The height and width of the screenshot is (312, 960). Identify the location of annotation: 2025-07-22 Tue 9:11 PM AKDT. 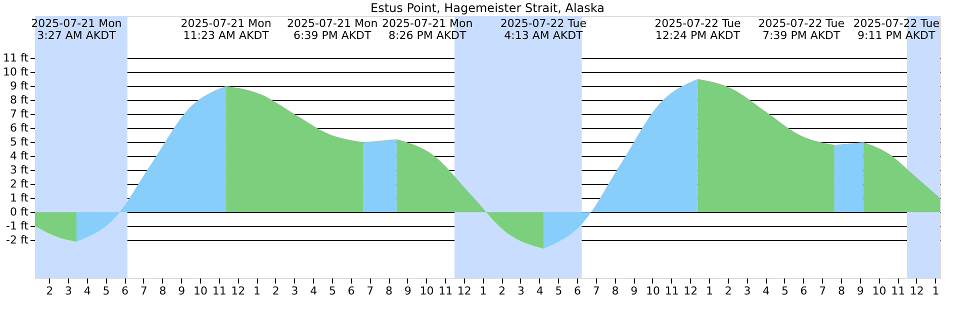
(896, 29).